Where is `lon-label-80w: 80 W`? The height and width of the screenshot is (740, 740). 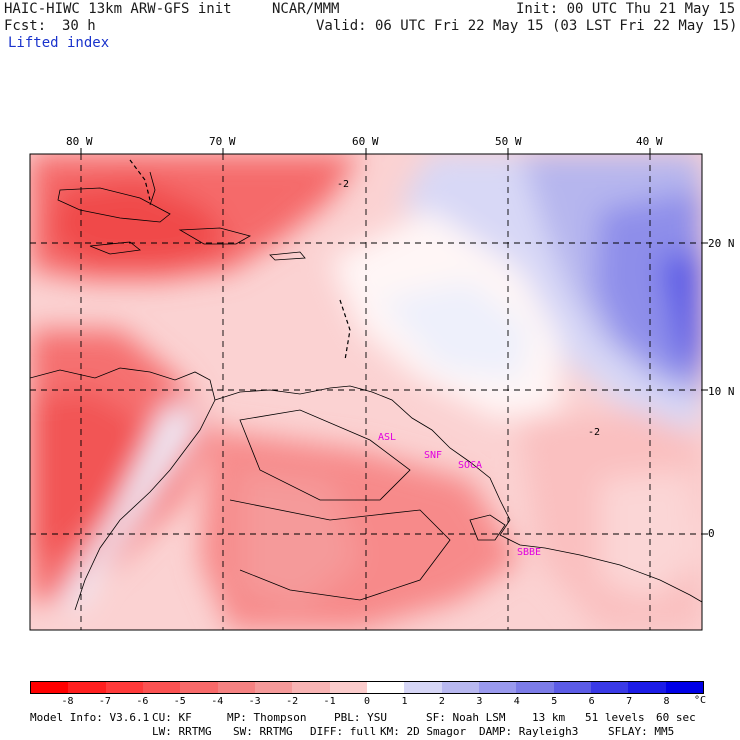 lon-label-80w: 80 W is located at coordinates (79, 141).